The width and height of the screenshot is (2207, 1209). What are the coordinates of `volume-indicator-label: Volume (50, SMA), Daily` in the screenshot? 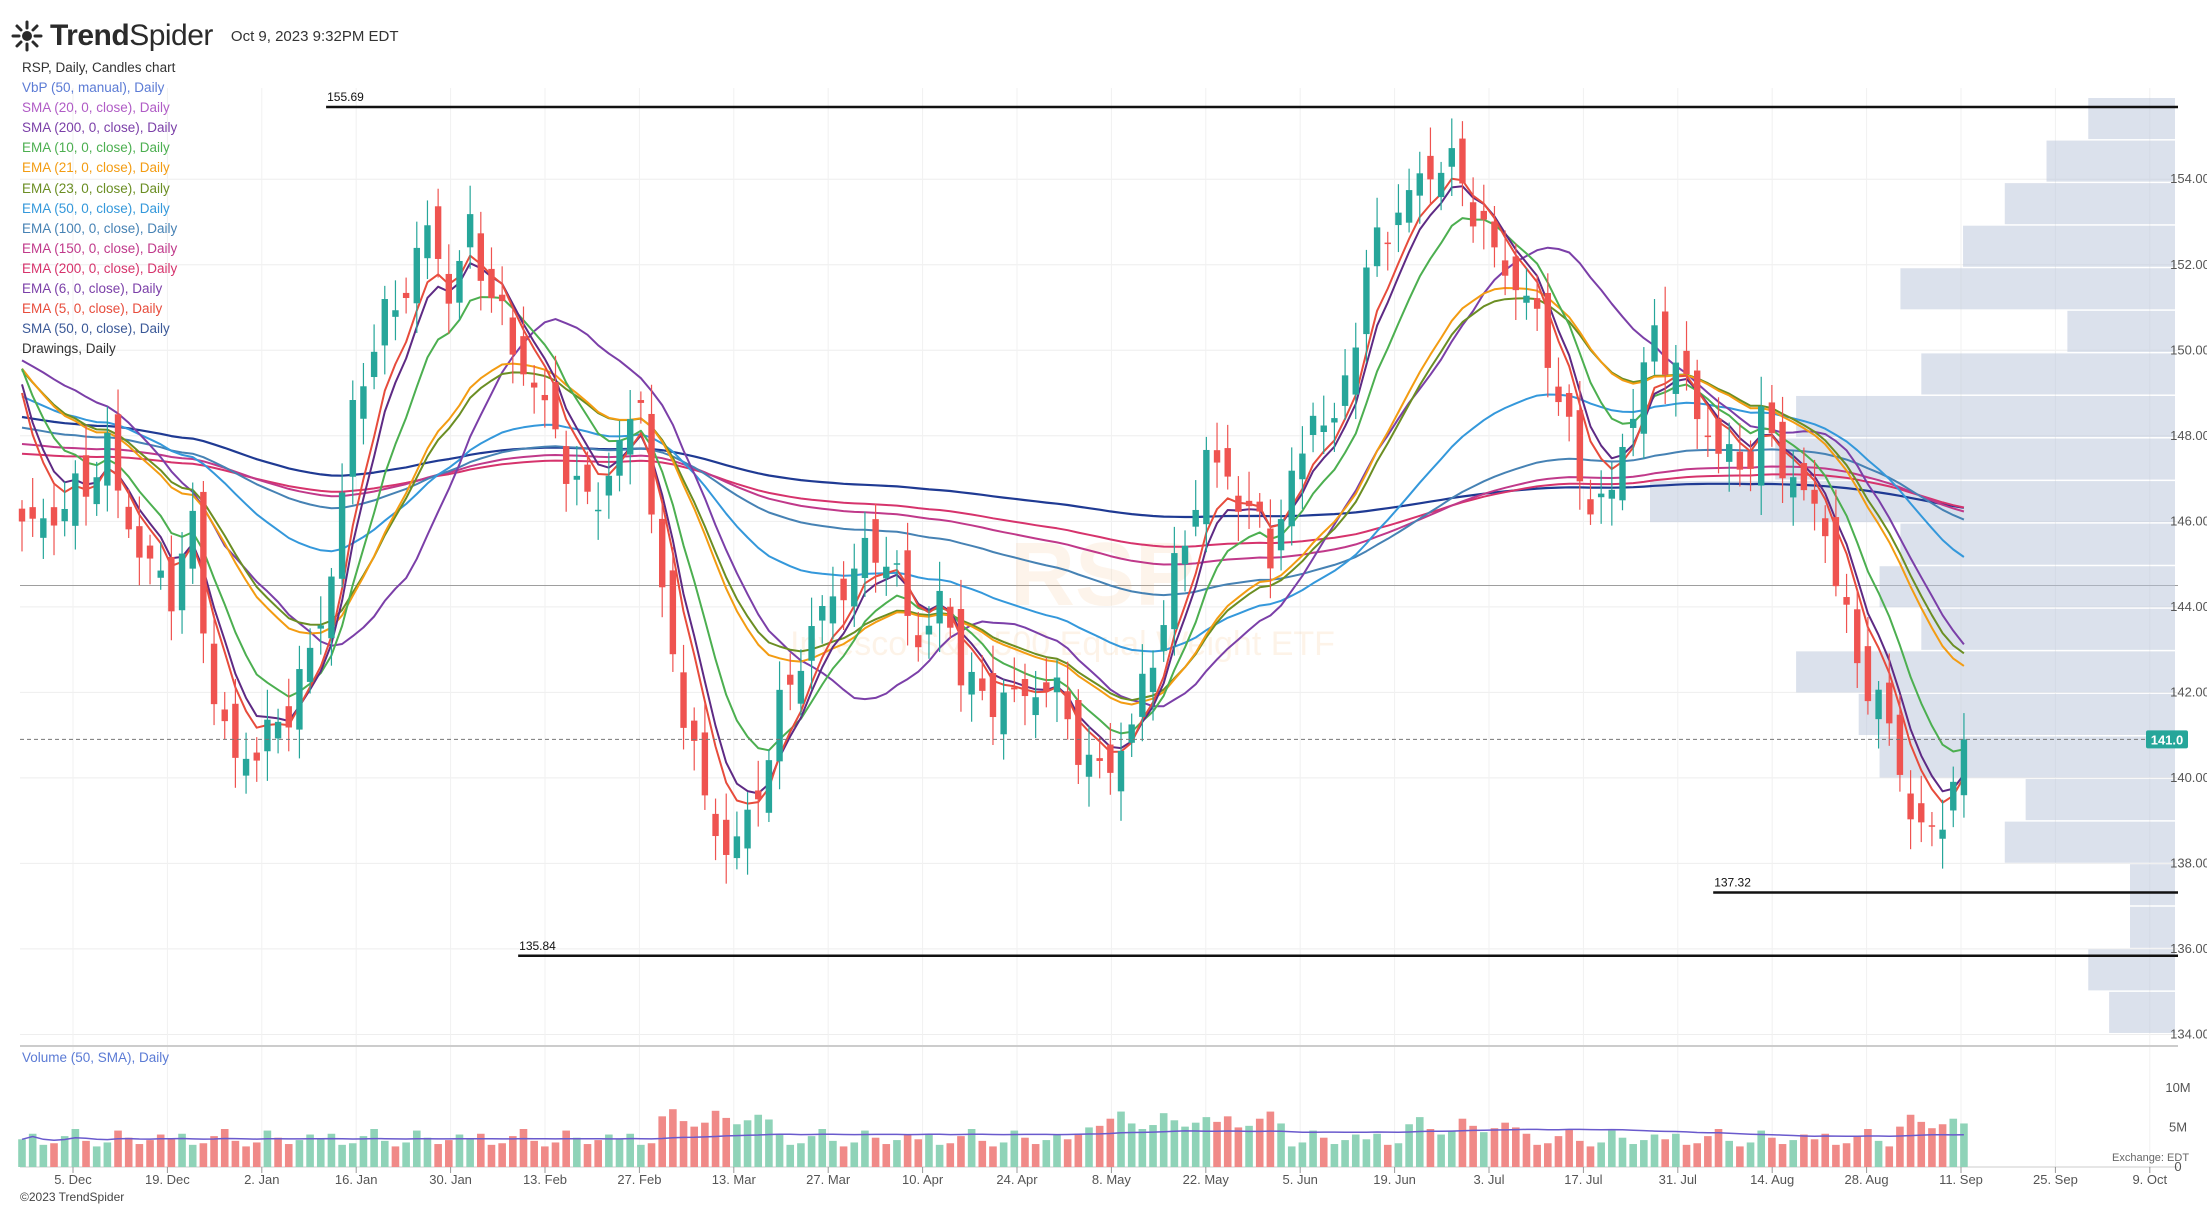 It's located at (96, 1057).